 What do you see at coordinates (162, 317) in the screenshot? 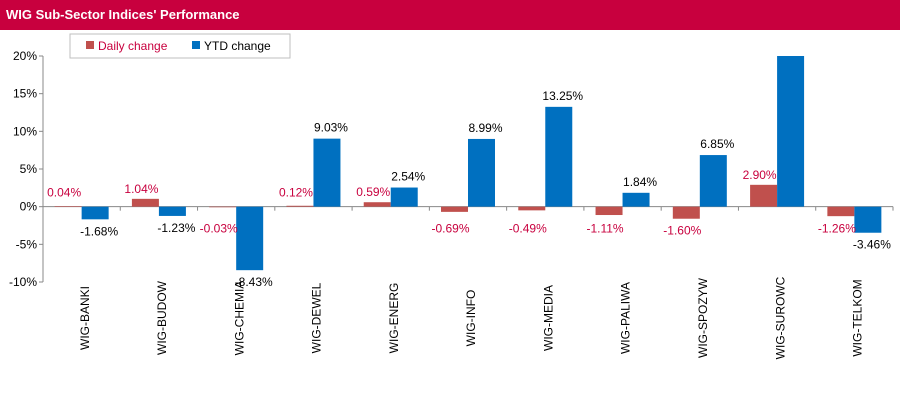
I see `x-category-label: WIG-BUDOW` at bounding box center [162, 317].